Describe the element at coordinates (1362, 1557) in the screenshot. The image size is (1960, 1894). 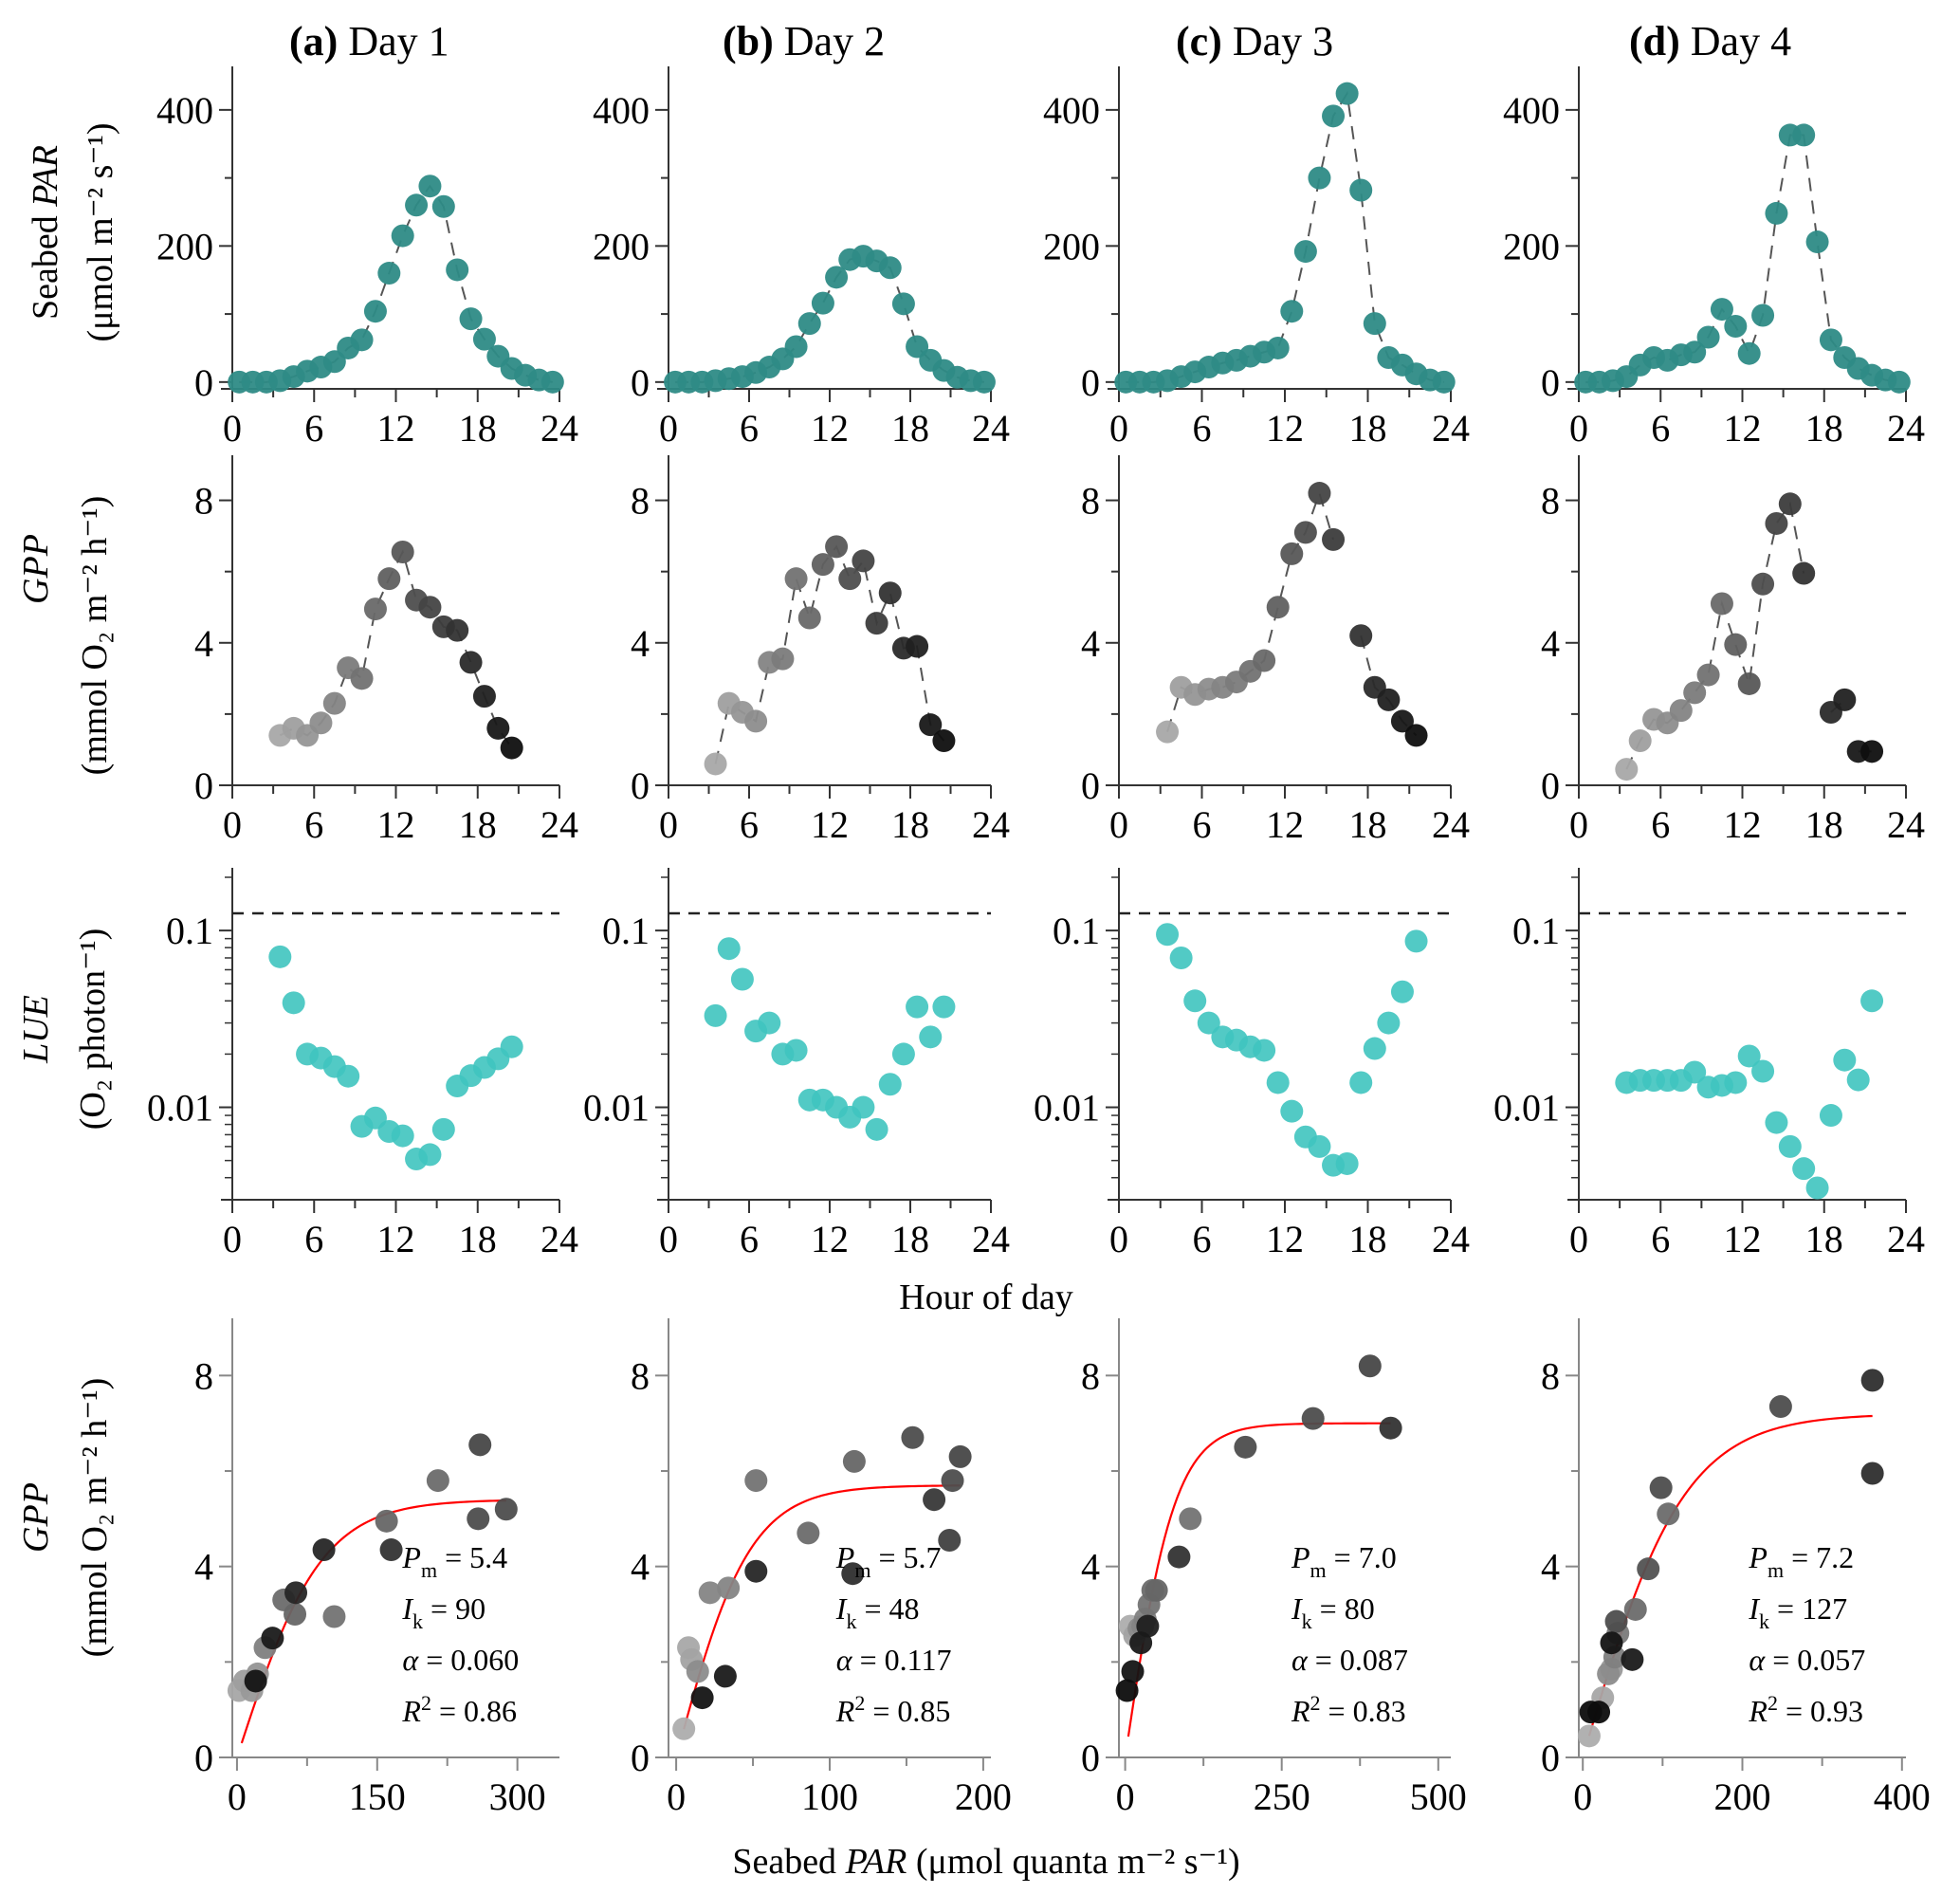
I see `param-pm-value: = 7.0` at that location.